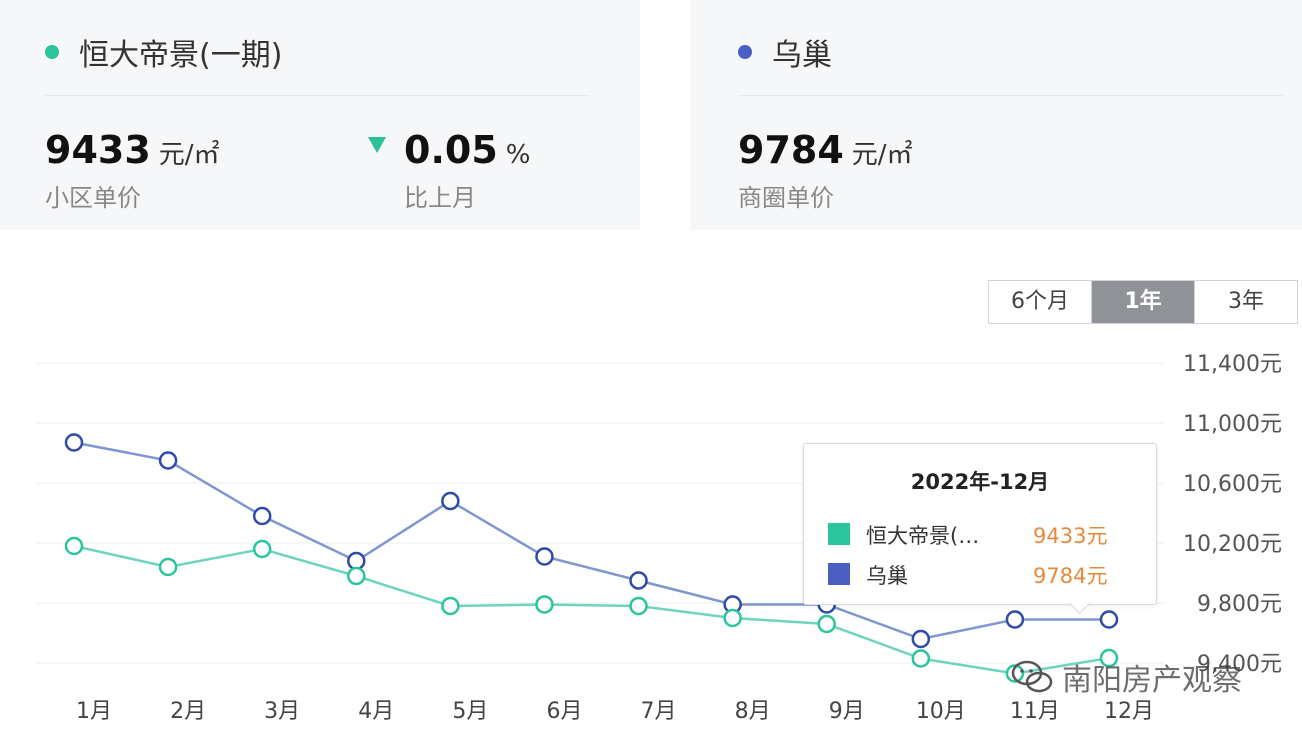 Image resolution: width=1302 pixels, height=732 pixels. Describe the element at coordinates (377, 145) in the screenshot. I see `down-triangle-icon` at that location.